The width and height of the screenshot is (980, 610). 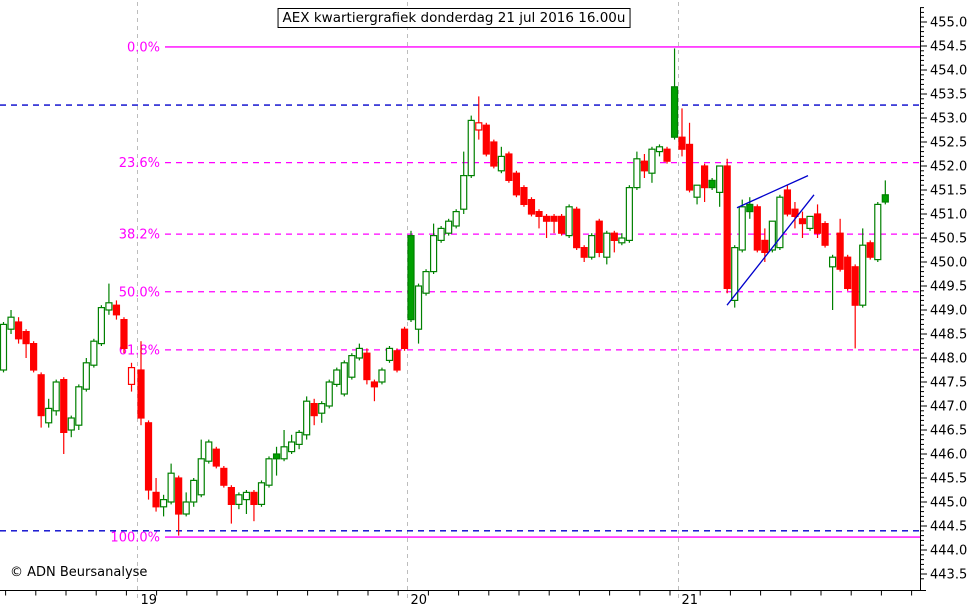 What do you see at coordinates (948, 263) in the screenshot?
I see `y-axis-label: 450.0` at bounding box center [948, 263].